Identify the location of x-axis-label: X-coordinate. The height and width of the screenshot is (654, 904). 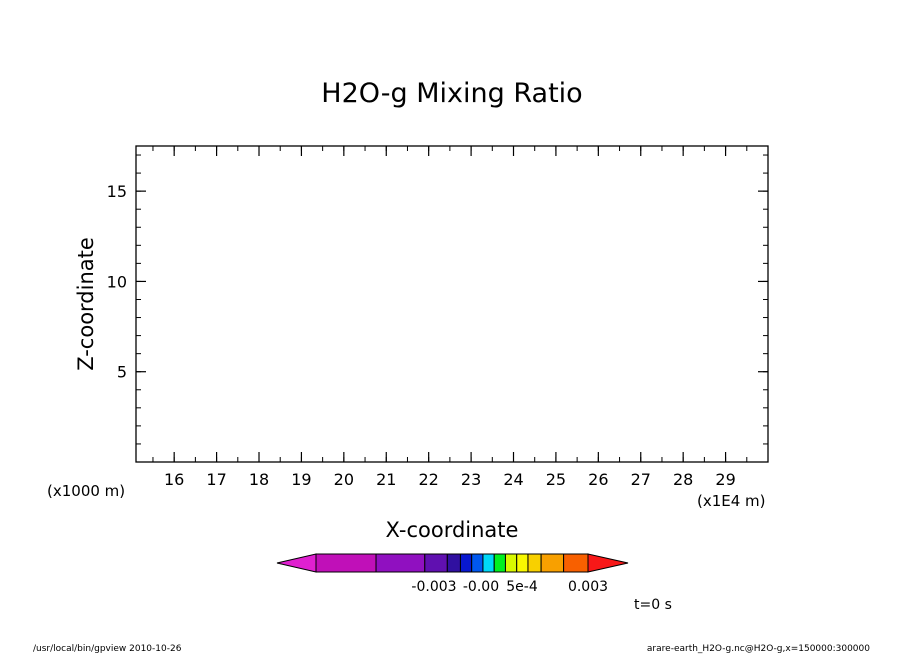
(452, 530).